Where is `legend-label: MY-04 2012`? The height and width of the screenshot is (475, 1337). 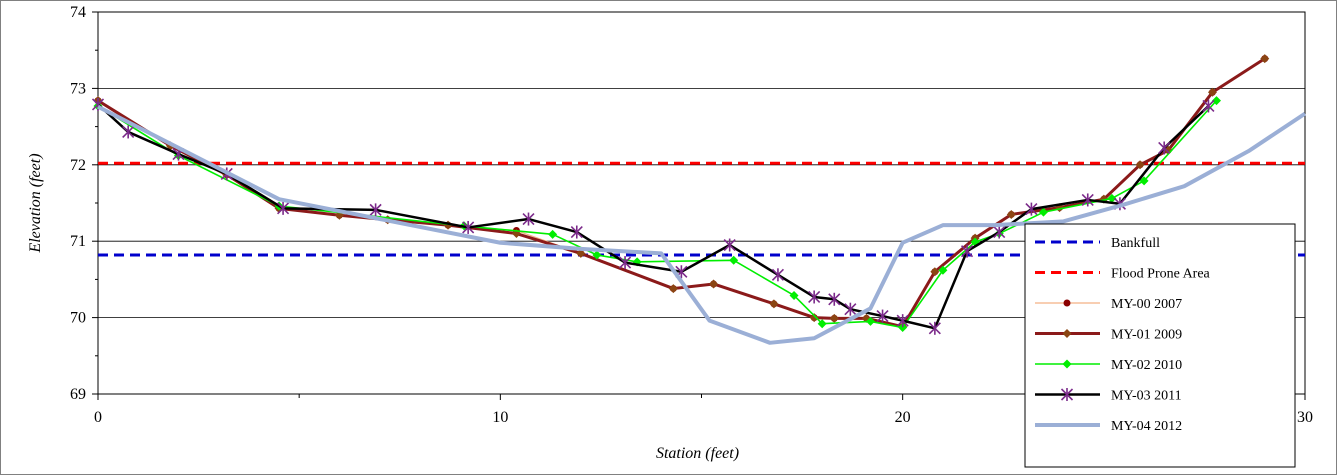 legend-label: MY-04 2012 is located at coordinates (1146, 426).